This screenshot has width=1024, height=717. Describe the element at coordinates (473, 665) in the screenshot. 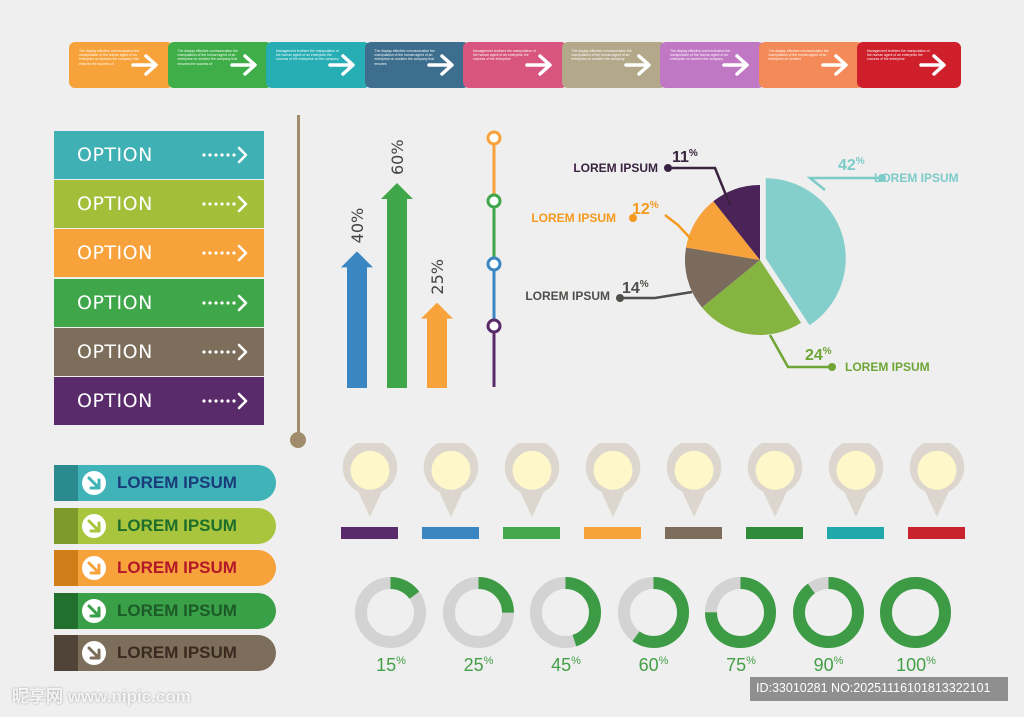

I see `donut-value: 25` at that location.